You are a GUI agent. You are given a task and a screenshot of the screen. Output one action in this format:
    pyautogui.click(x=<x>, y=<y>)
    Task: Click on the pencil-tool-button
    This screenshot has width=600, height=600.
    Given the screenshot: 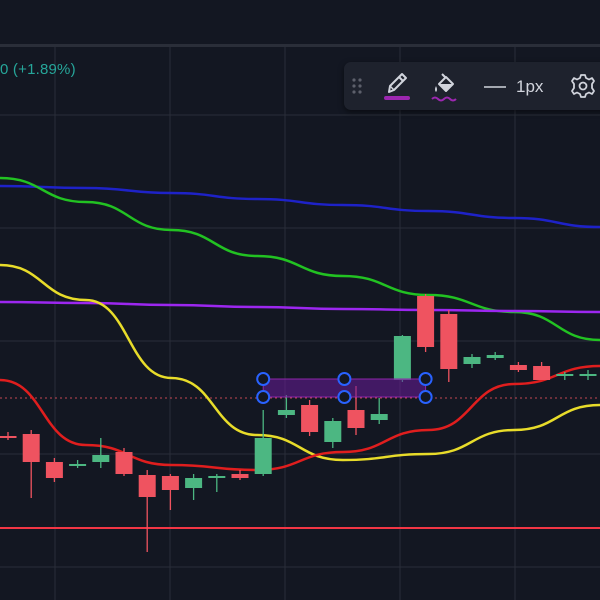 What is the action you would take?
    pyautogui.click(x=397, y=86)
    